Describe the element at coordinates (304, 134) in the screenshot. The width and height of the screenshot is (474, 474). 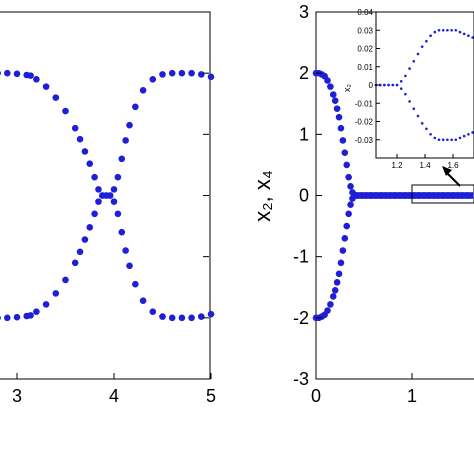
I see `right-y-tick-label: 1` at that location.